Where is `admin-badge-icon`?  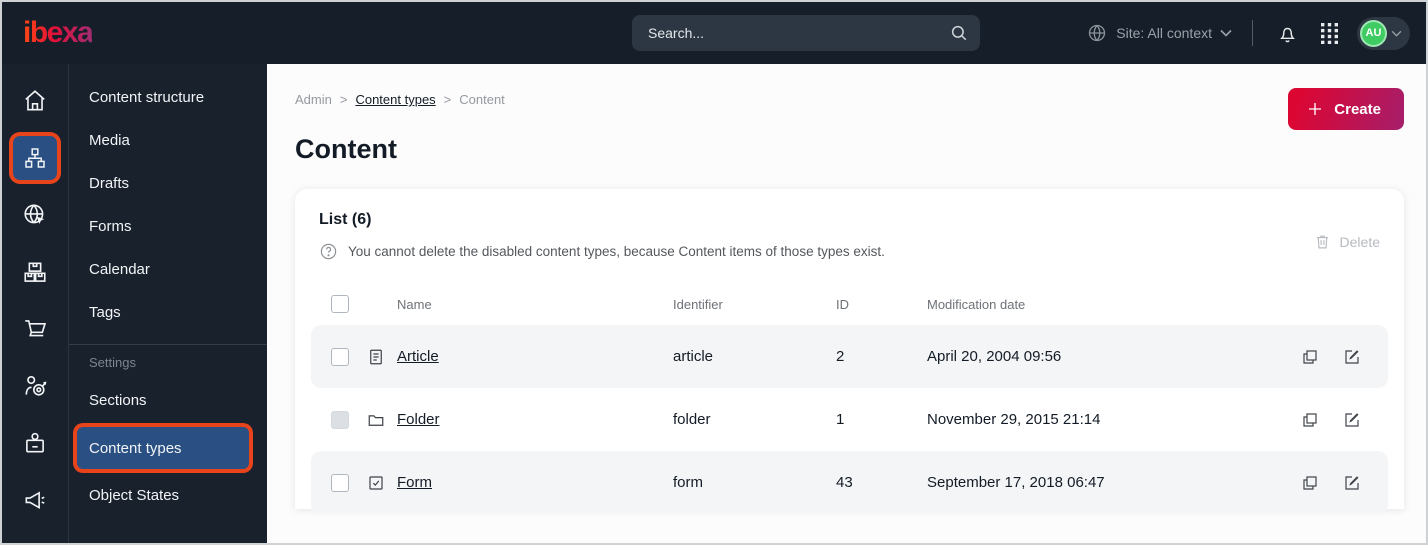
admin-badge-icon is located at coordinates (35, 443).